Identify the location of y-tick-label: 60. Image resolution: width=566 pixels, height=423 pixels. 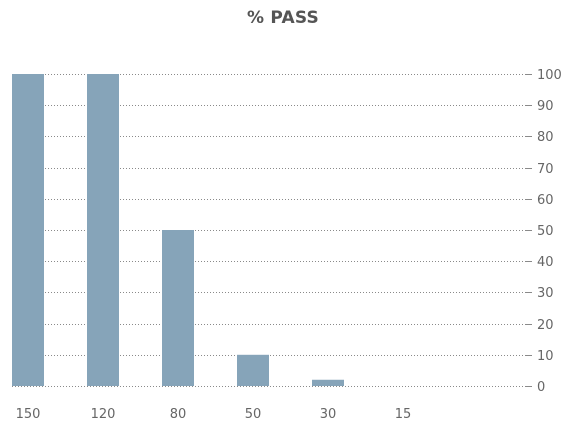
(545, 200).